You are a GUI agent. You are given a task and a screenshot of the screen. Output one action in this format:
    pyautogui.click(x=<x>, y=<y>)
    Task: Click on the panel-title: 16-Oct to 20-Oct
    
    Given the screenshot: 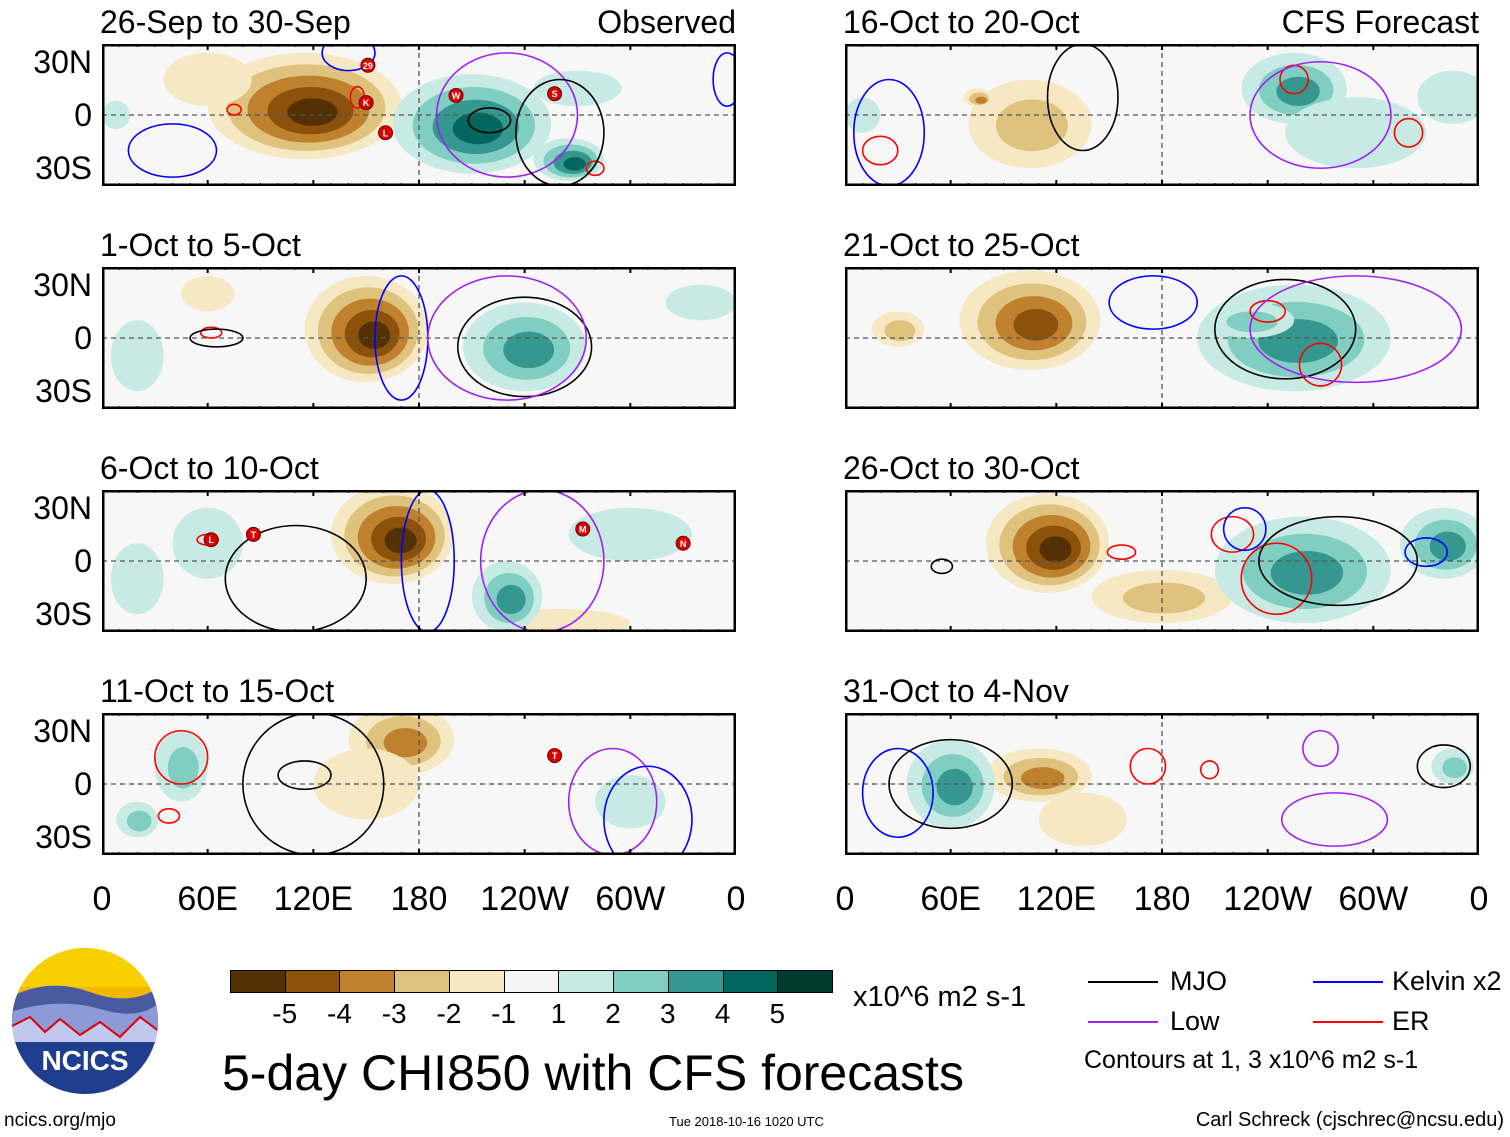 What is the action you would take?
    pyautogui.click(x=961, y=22)
    